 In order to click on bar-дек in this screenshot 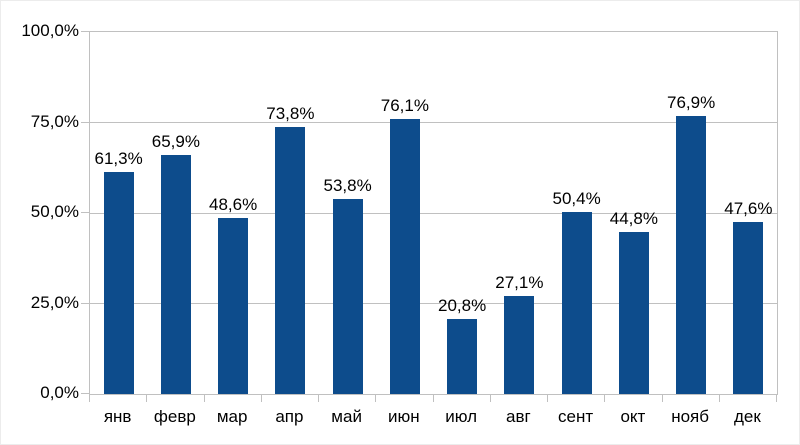, I will do `click(748, 308)`.